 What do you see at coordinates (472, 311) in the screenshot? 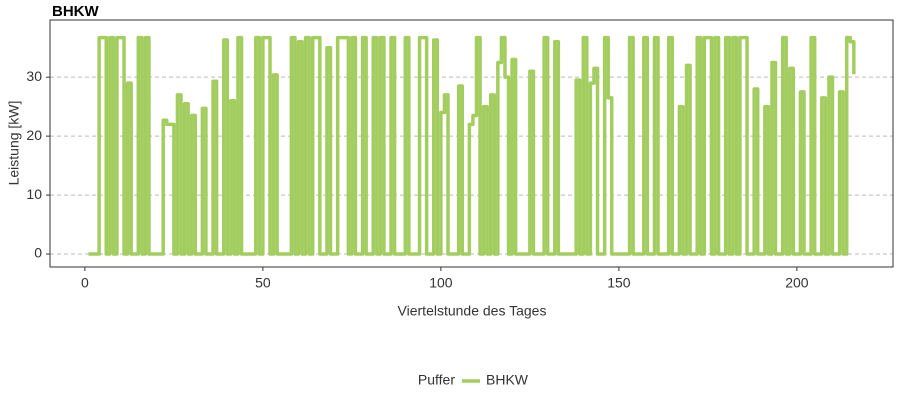
I see `x-axis-label: Viertelstunde des Tages` at bounding box center [472, 311].